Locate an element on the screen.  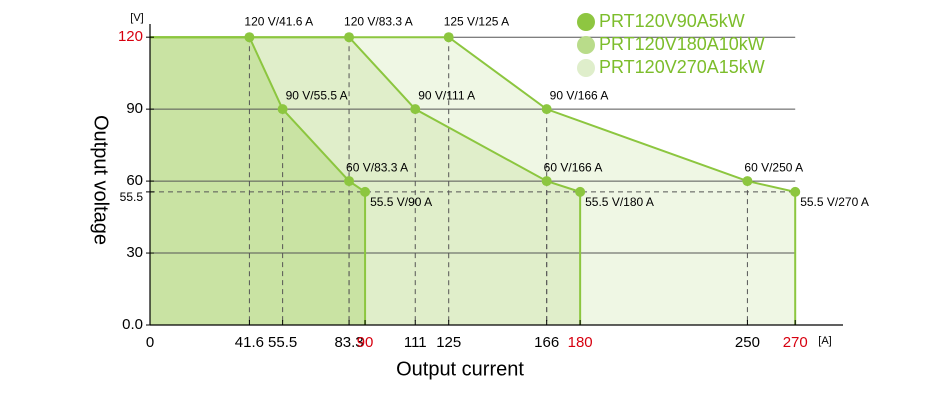
y-tick-label: 90 is located at coordinates (134, 108).